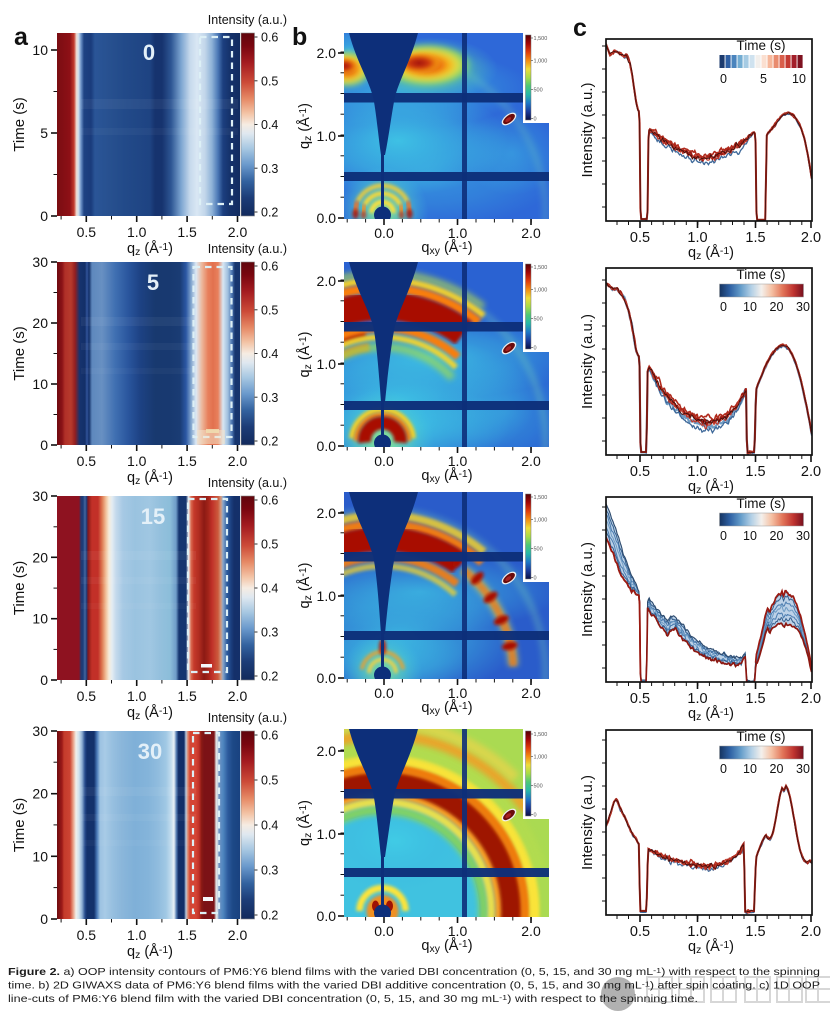  I want to click on svg-text: 15, so click(153, 516).